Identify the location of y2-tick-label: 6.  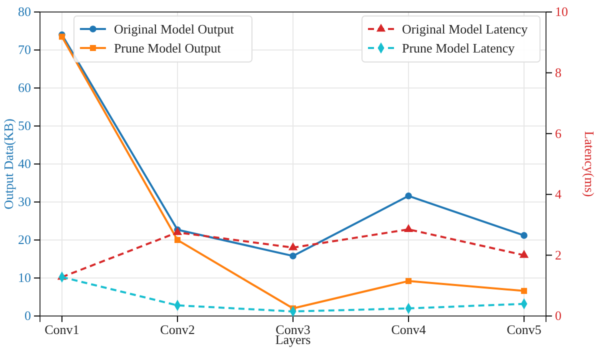
(558, 133).